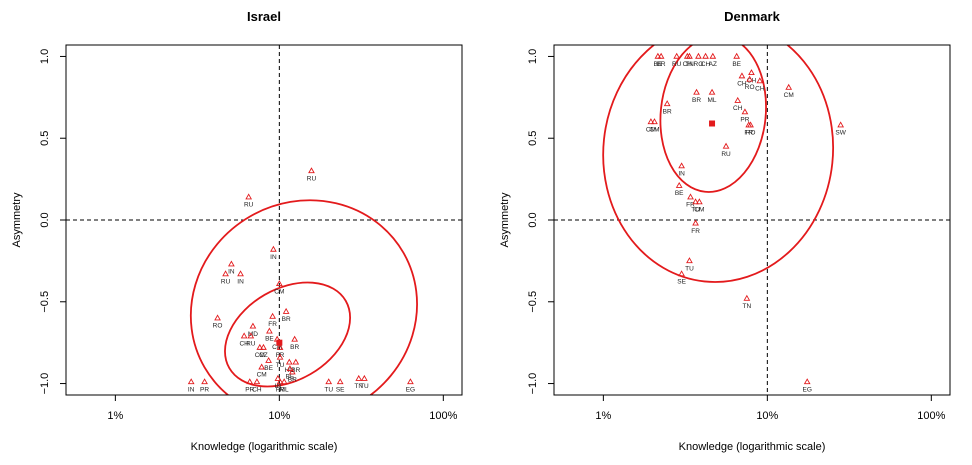  I want to click on chart-title: Israel, so click(264, 16).